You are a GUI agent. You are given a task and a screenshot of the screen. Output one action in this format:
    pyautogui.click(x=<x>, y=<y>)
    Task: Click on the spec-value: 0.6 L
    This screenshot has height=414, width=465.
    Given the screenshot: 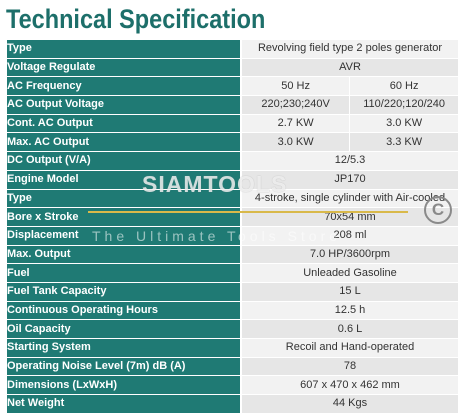 What is the action you would take?
    pyautogui.click(x=350, y=329)
    